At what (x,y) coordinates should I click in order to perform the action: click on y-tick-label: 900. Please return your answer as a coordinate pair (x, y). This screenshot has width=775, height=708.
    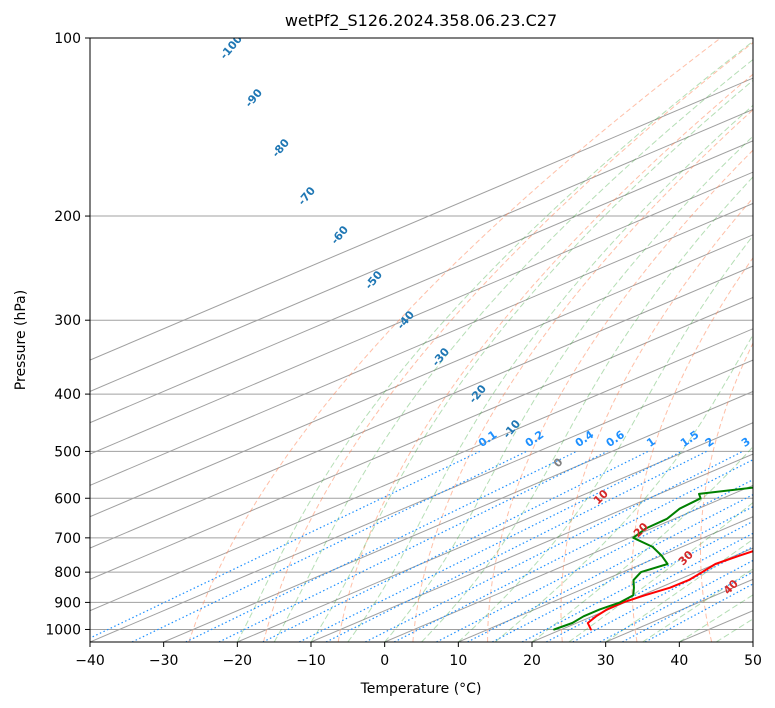
    Looking at the image, I should click on (67, 603).